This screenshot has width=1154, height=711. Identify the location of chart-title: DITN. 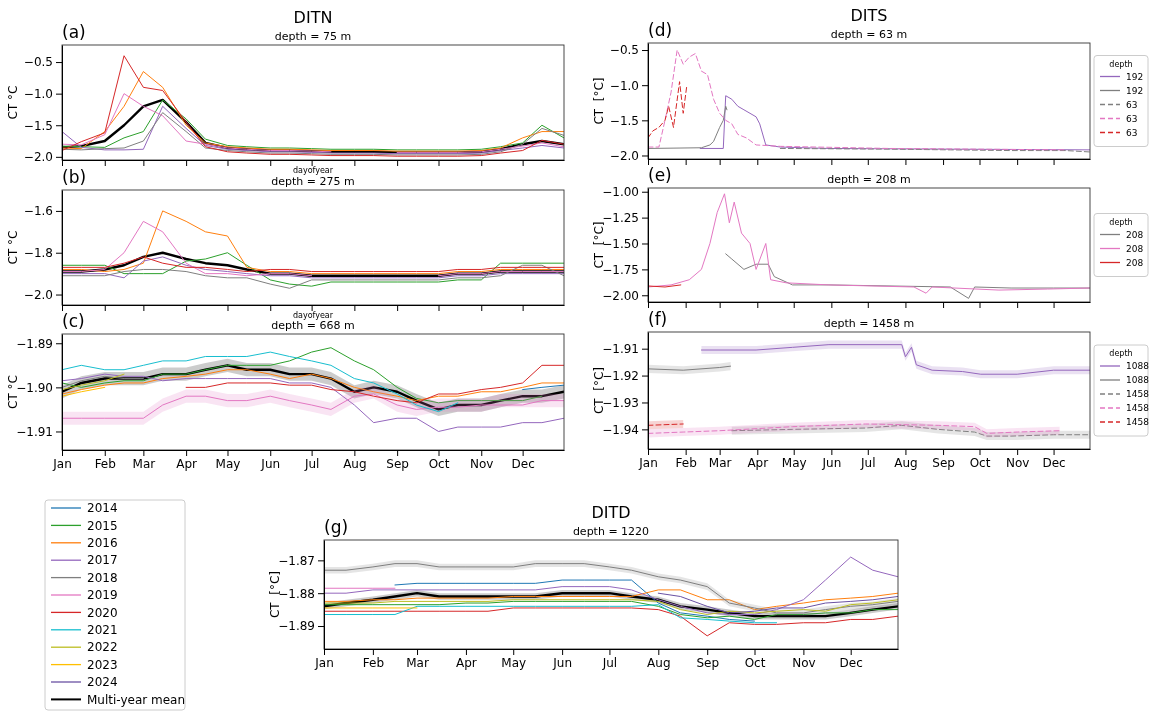
(313, 17).